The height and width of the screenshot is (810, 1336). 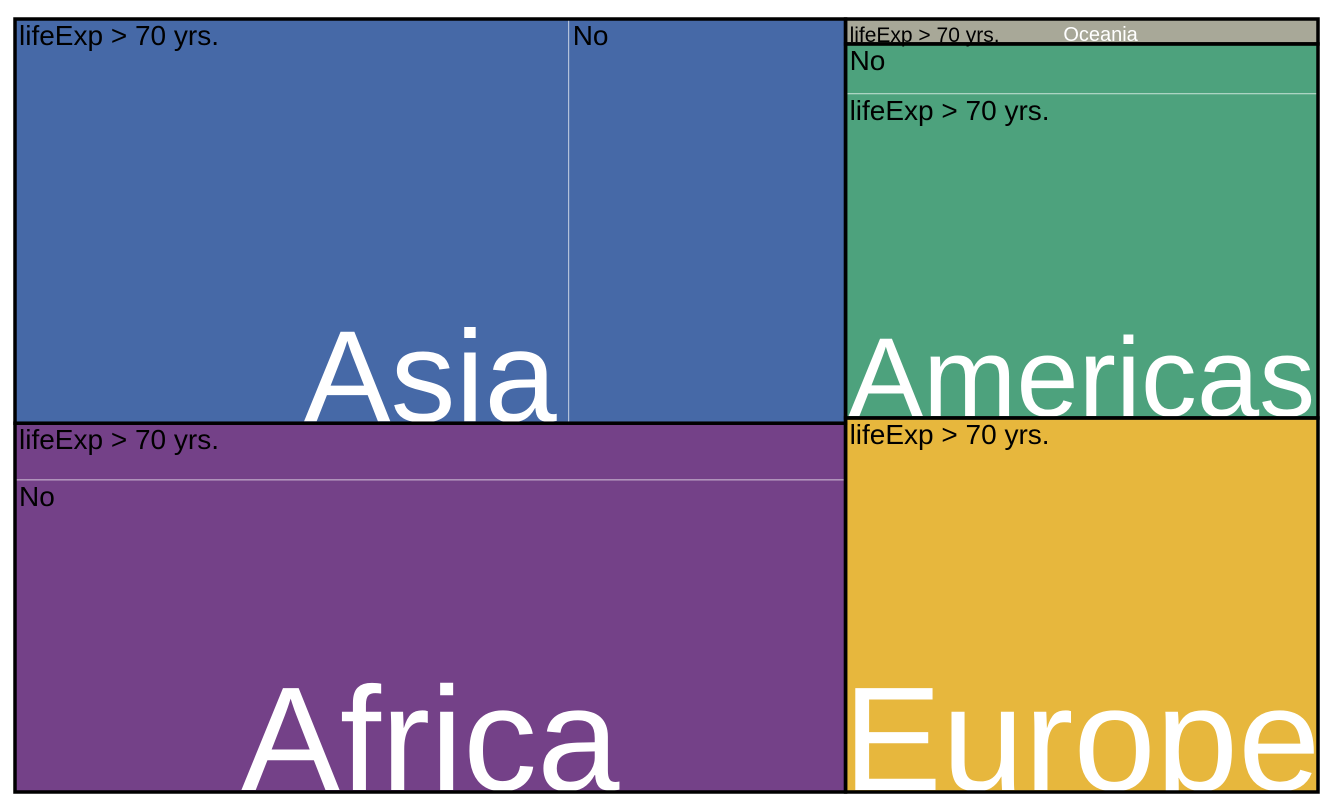 I want to click on group-label-europe: Europe, so click(x=1081, y=733).